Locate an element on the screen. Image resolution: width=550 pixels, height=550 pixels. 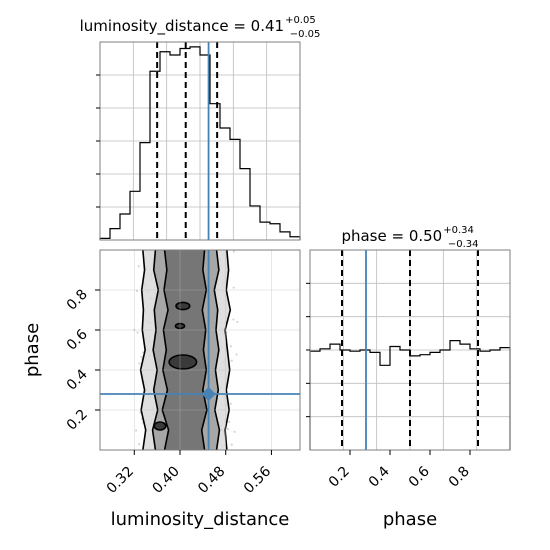
contour-line-inner-right is located at coordinates (204, 350).